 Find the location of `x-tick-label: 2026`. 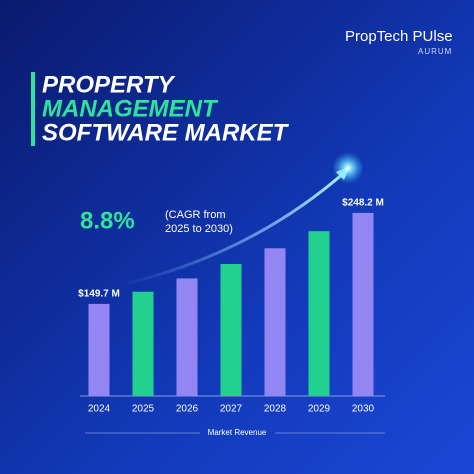

x-tick-label: 2026 is located at coordinates (187, 409).